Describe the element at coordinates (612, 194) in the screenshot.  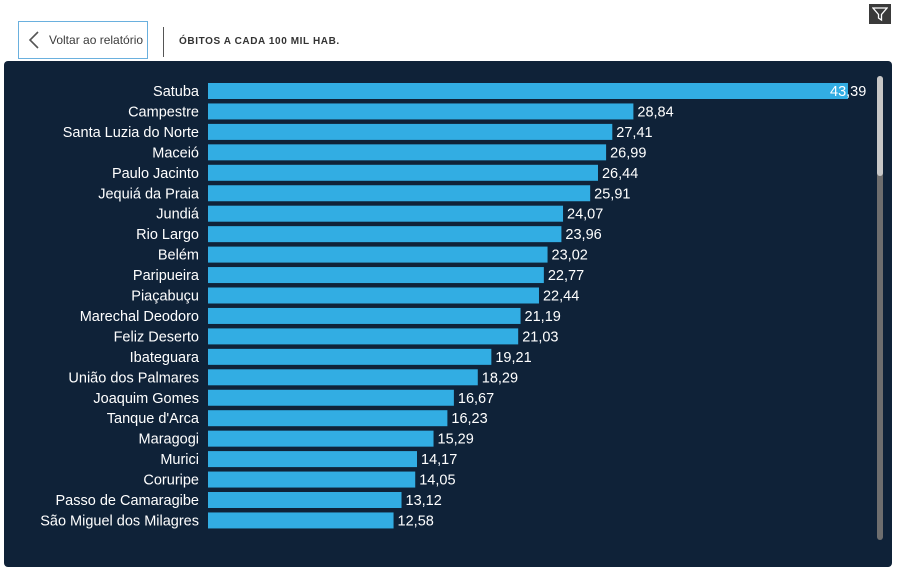
I see `value-label: 25,91` at that location.